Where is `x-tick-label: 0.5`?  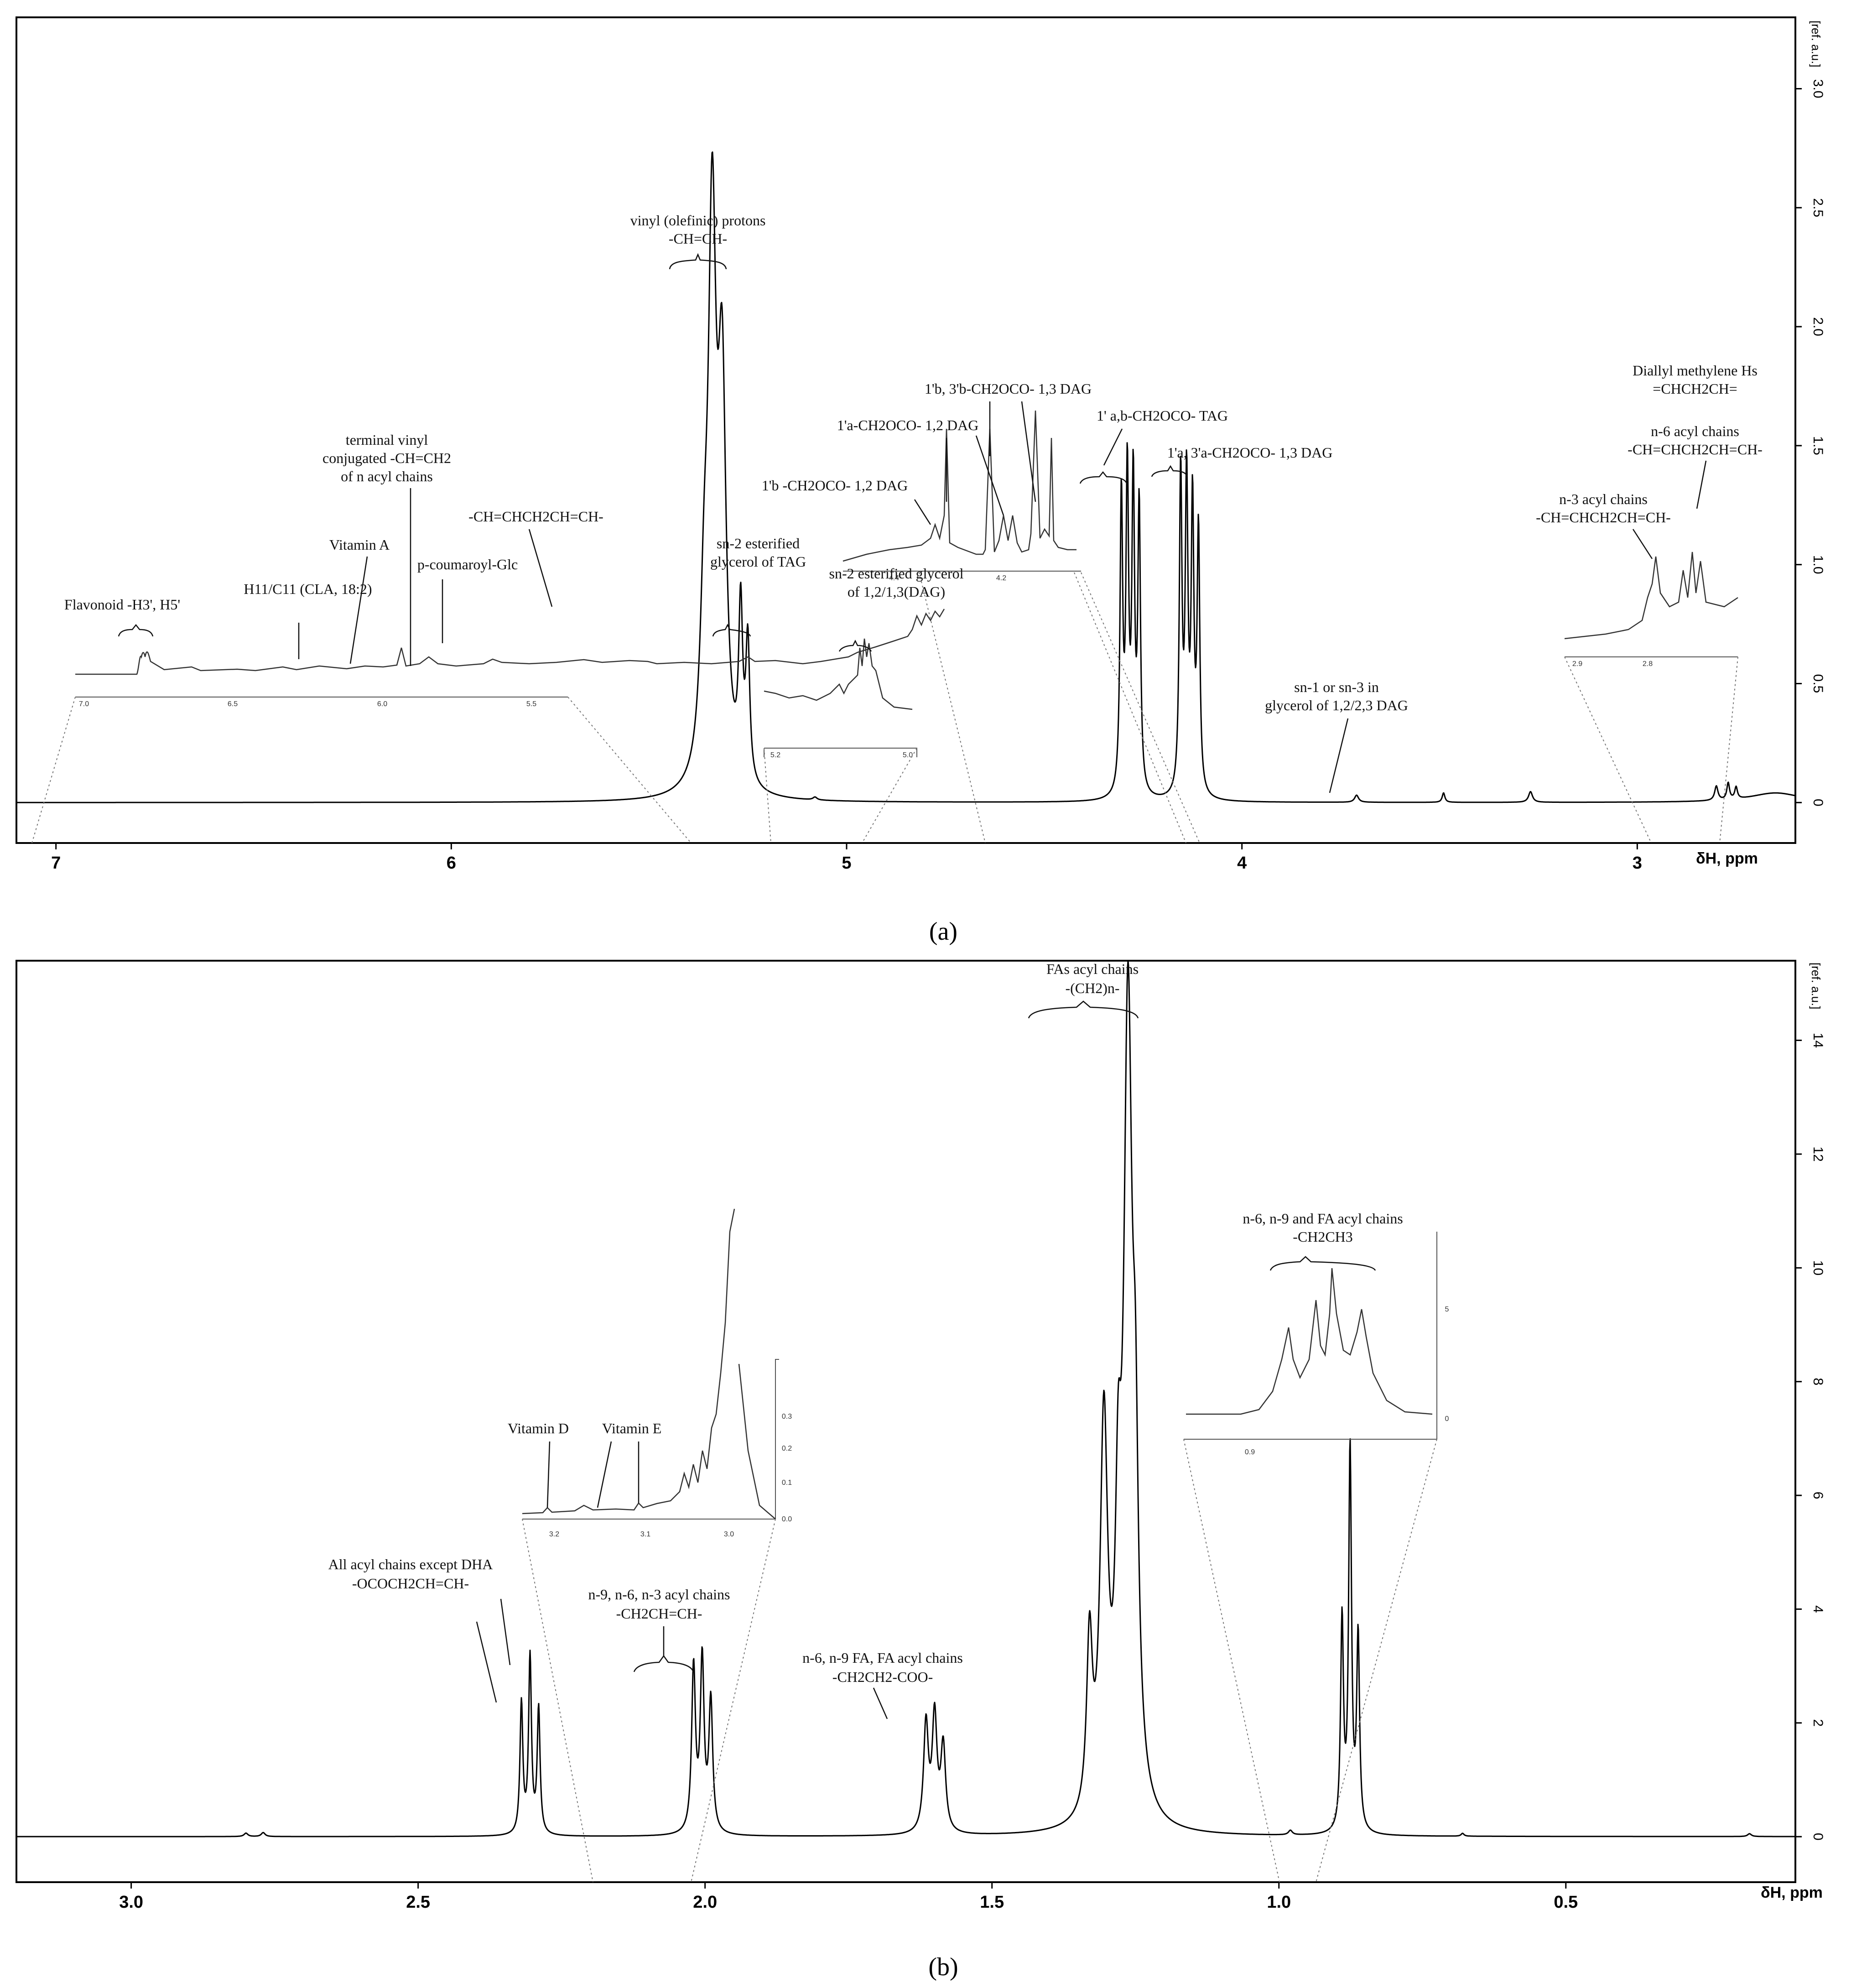 x-tick-label: 0.5 is located at coordinates (1566, 1902).